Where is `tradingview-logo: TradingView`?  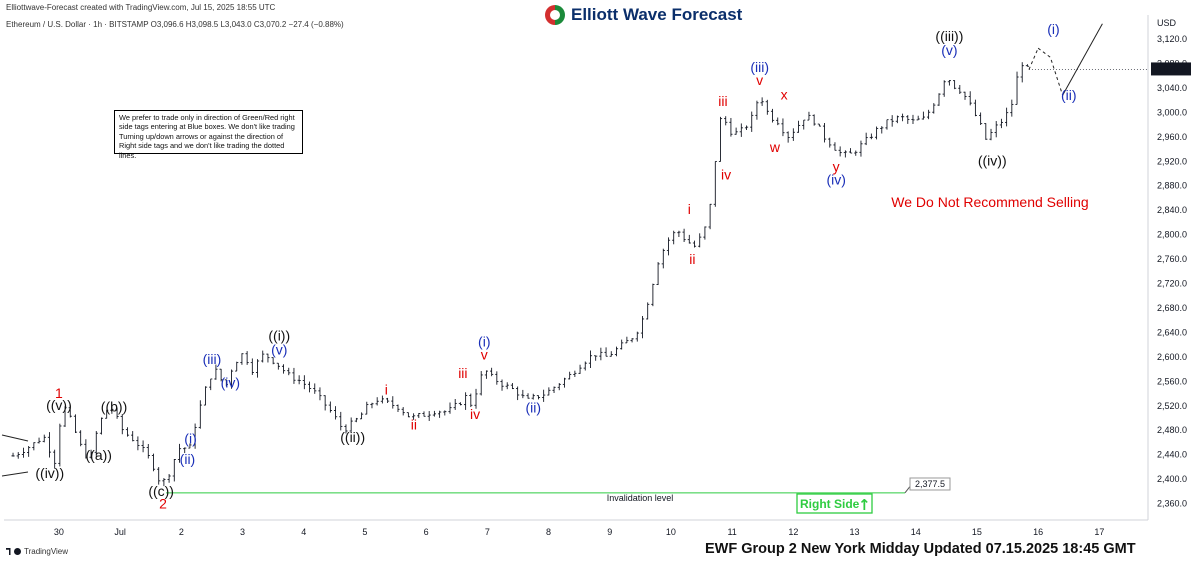
tradingview-logo: TradingView is located at coordinates (37, 551).